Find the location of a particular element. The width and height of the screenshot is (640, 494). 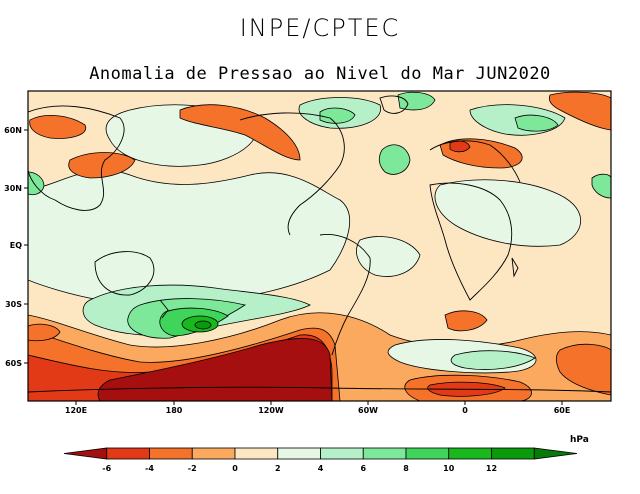

siberia-negative is located at coordinates (58, 127).